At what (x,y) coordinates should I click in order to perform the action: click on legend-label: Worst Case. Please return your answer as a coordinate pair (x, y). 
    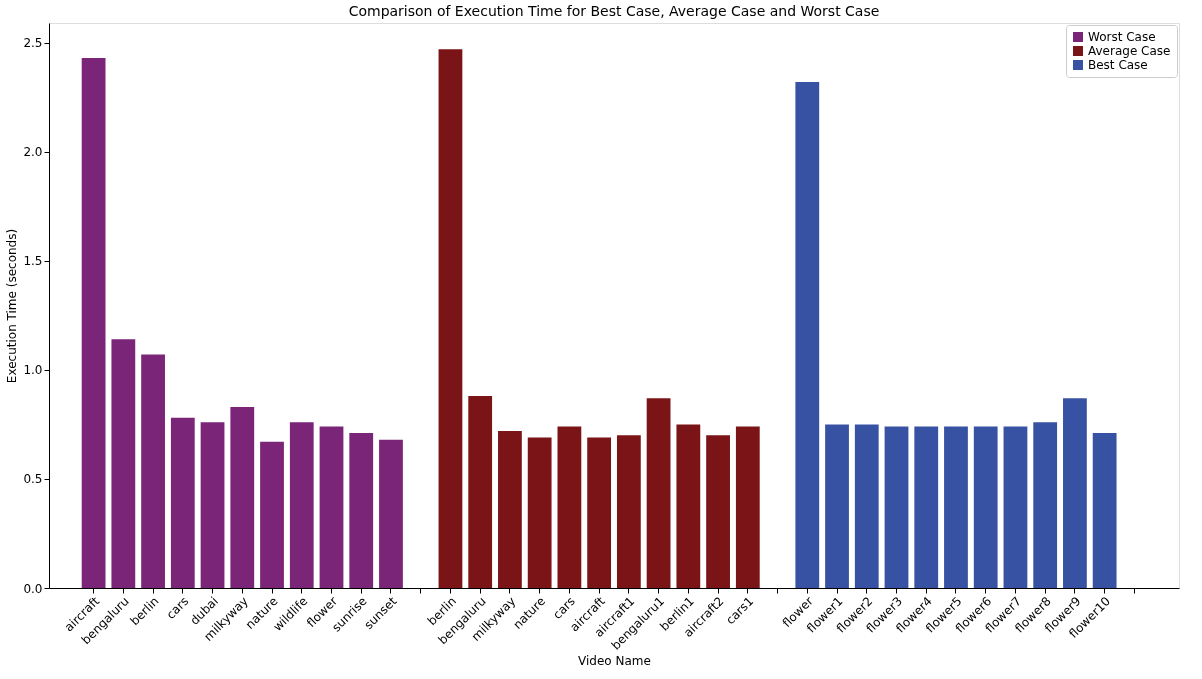
    Looking at the image, I should click on (1122, 37).